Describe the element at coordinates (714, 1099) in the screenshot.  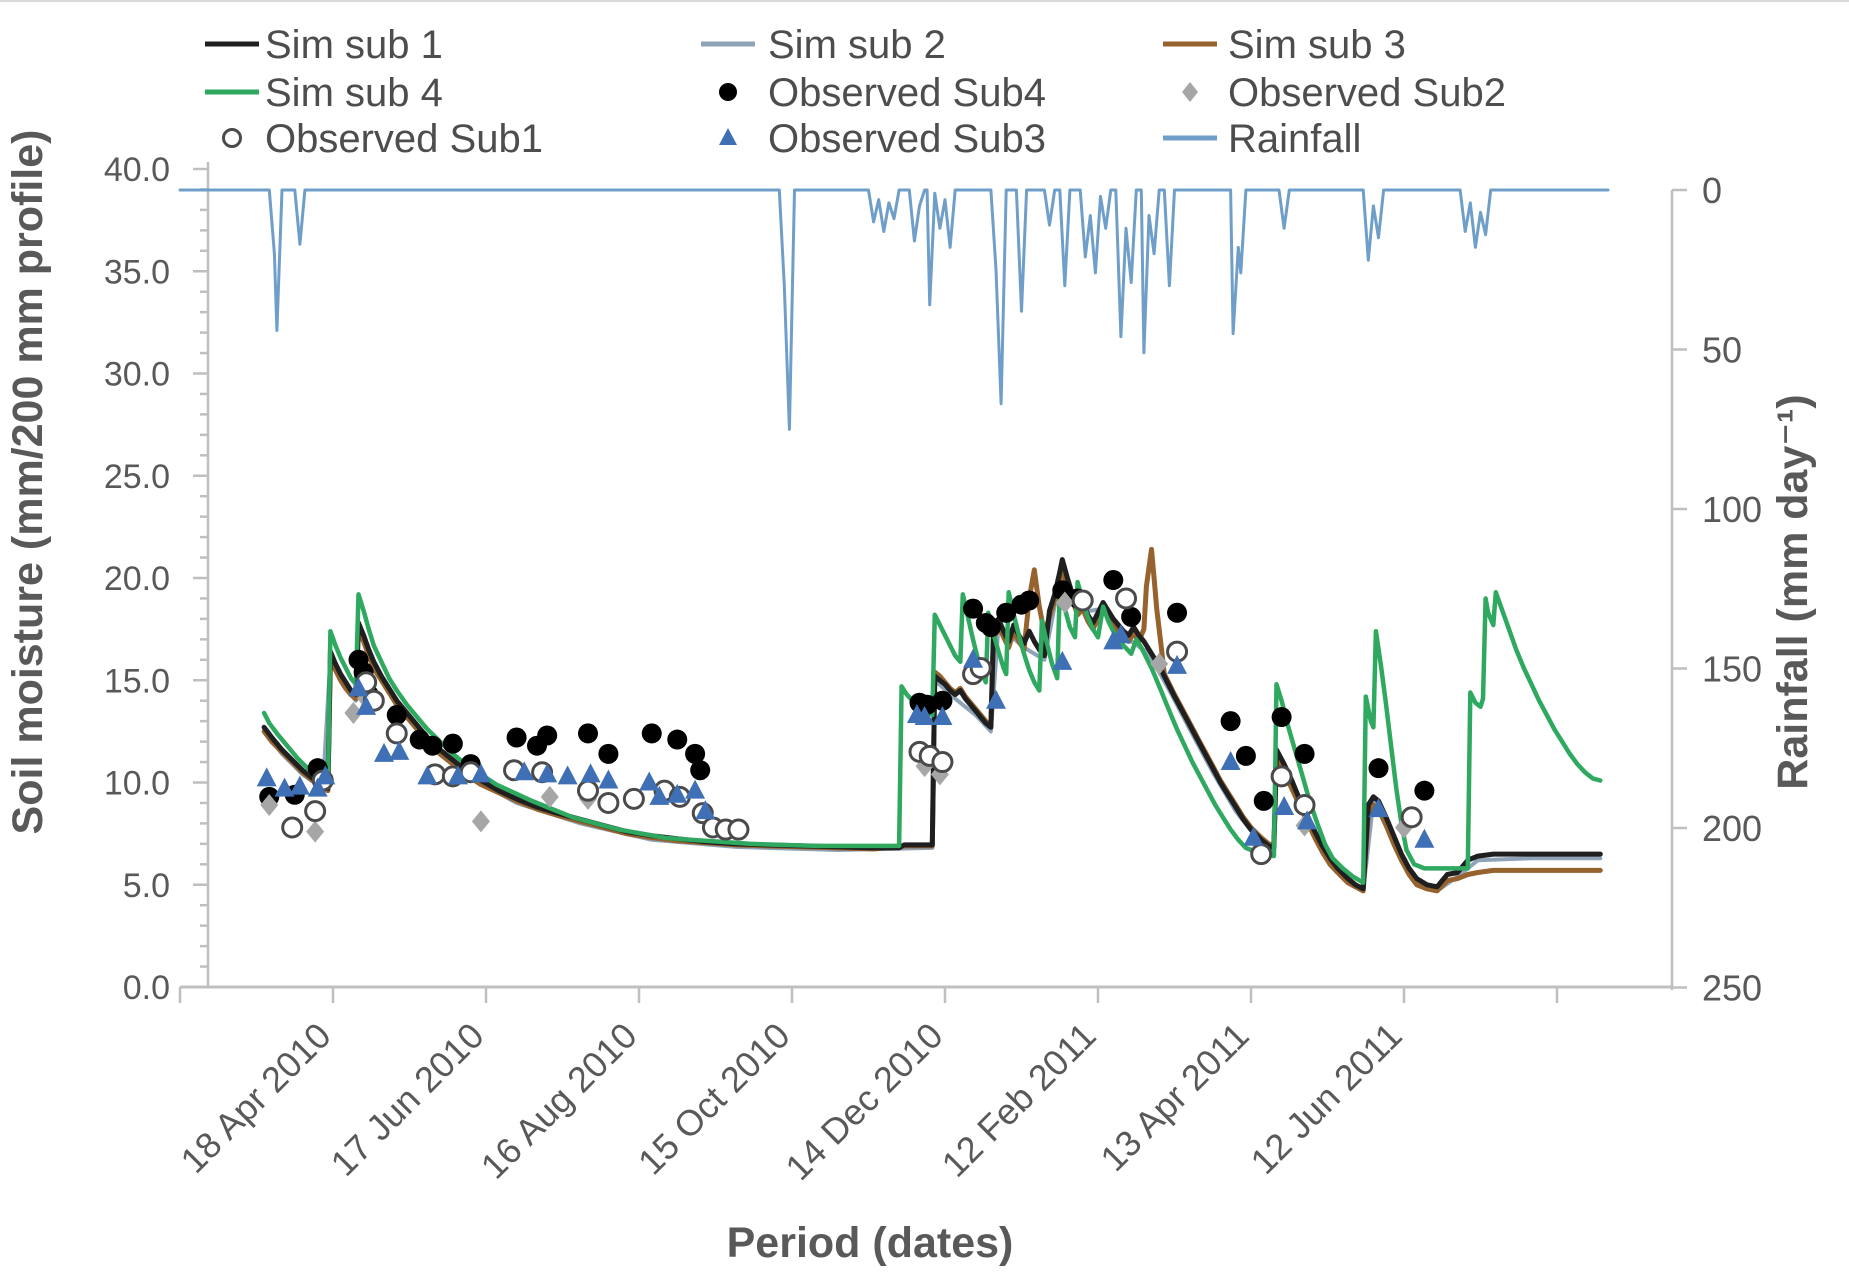
I see `x-tick-label: 15 Oct 2010` at that location.